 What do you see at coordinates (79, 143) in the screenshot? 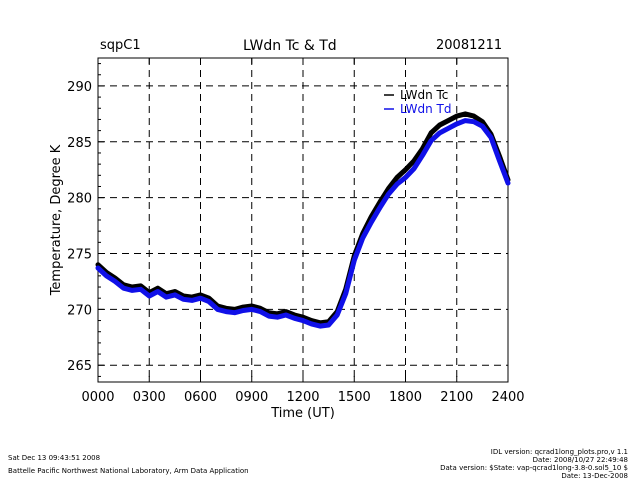
I see `y-tick-label: 285` at bounding box center [79, 143].